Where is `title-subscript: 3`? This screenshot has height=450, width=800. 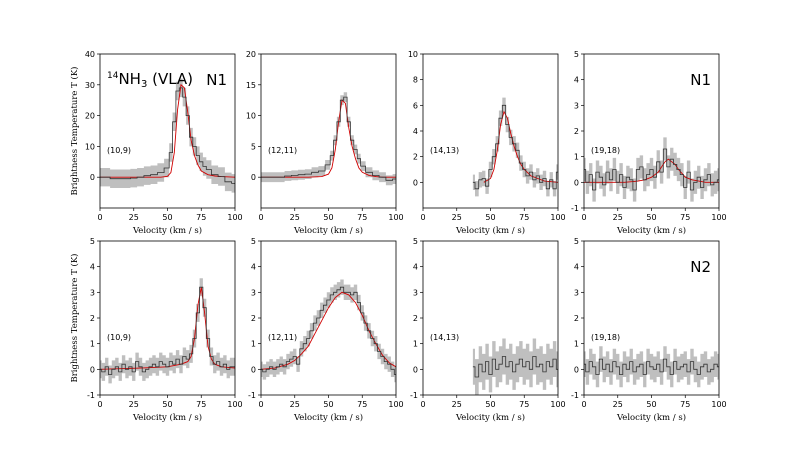
title-subscript: 3 is located at coordinates (144, 84).